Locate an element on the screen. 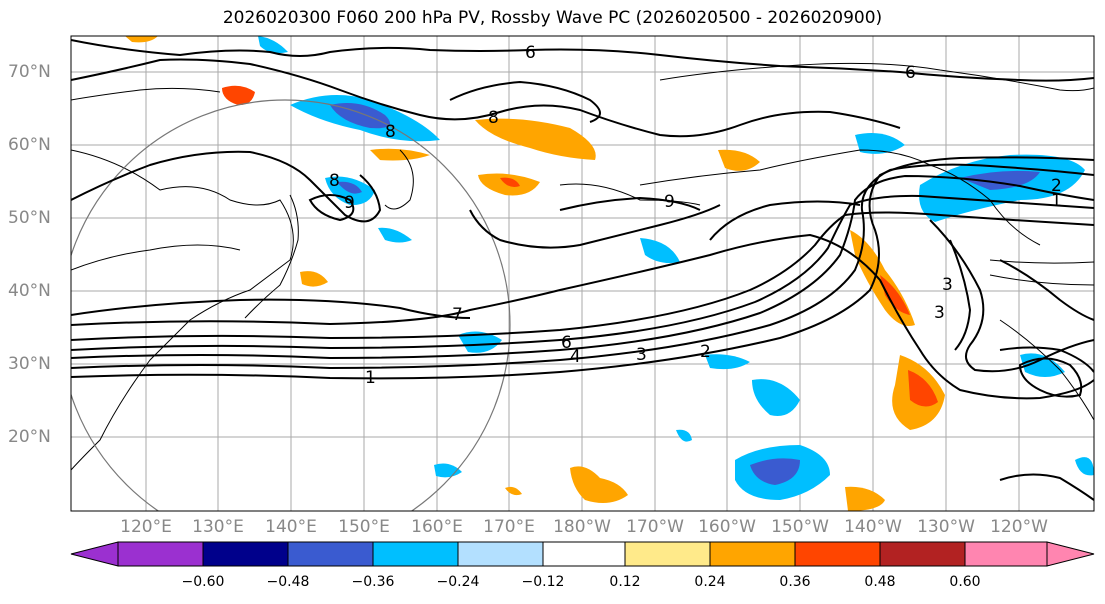 Image resolution: width=1105 pixels, height=604 pixels. lon-label-140e: 140°E is located at coordinates (291, 527).